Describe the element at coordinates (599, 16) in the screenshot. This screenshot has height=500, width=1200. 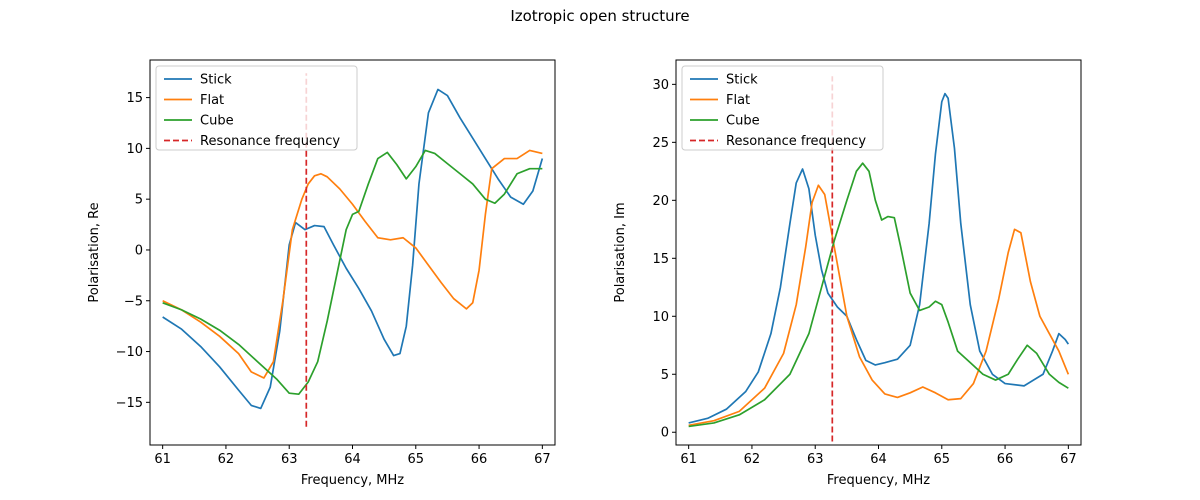
I see `figure-title: Izotropic open structure` at that location.